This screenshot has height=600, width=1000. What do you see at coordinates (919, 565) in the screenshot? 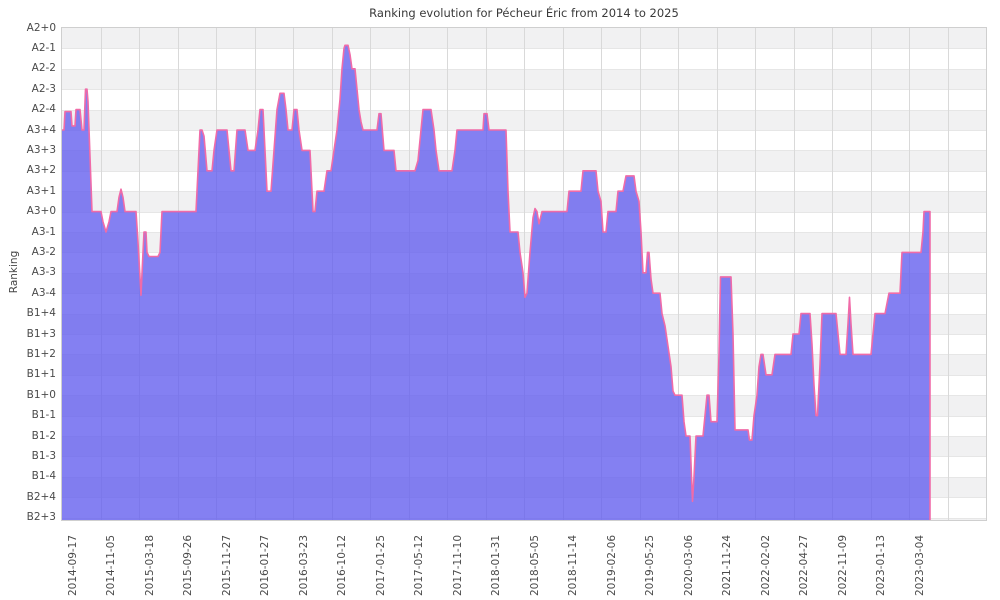
I see `x-tick-label: 2023-03-04` at bounding box center [919, 565].